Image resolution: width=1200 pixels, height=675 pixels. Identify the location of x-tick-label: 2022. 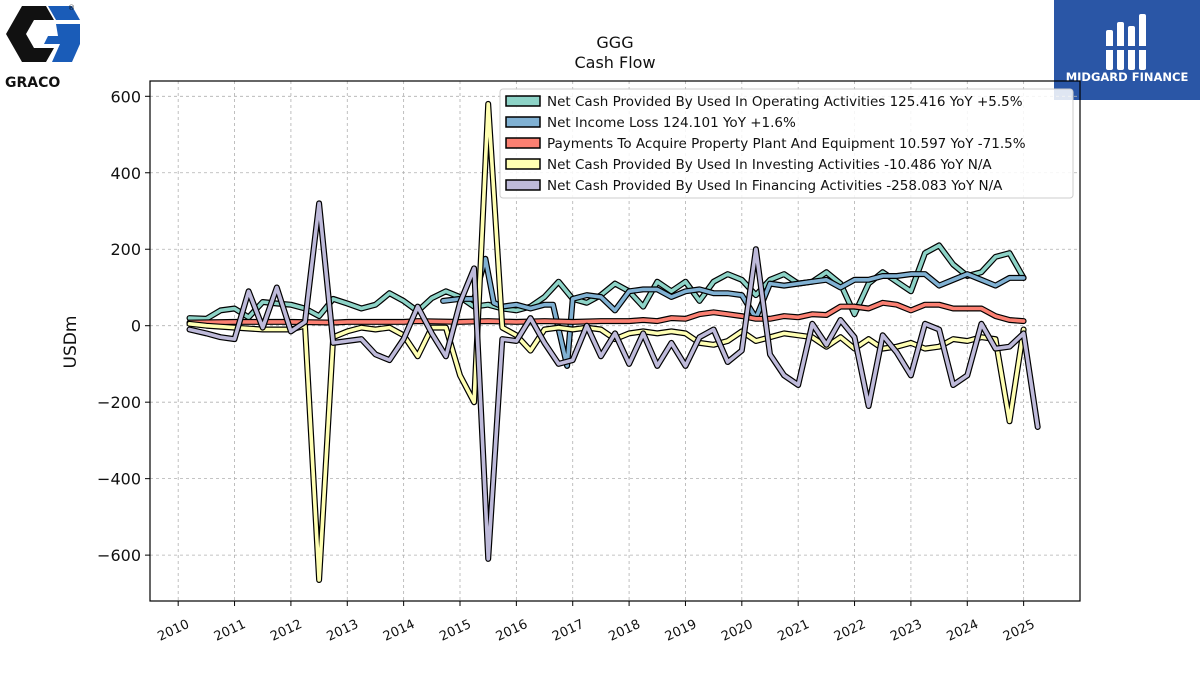
(850, 631).